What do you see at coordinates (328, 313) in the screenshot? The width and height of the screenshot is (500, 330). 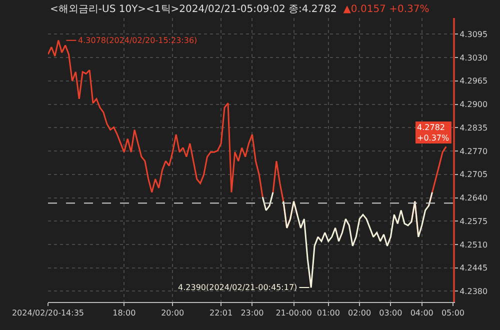 I see `x-tick-label: 01:00` at bounding box center [328, 313].